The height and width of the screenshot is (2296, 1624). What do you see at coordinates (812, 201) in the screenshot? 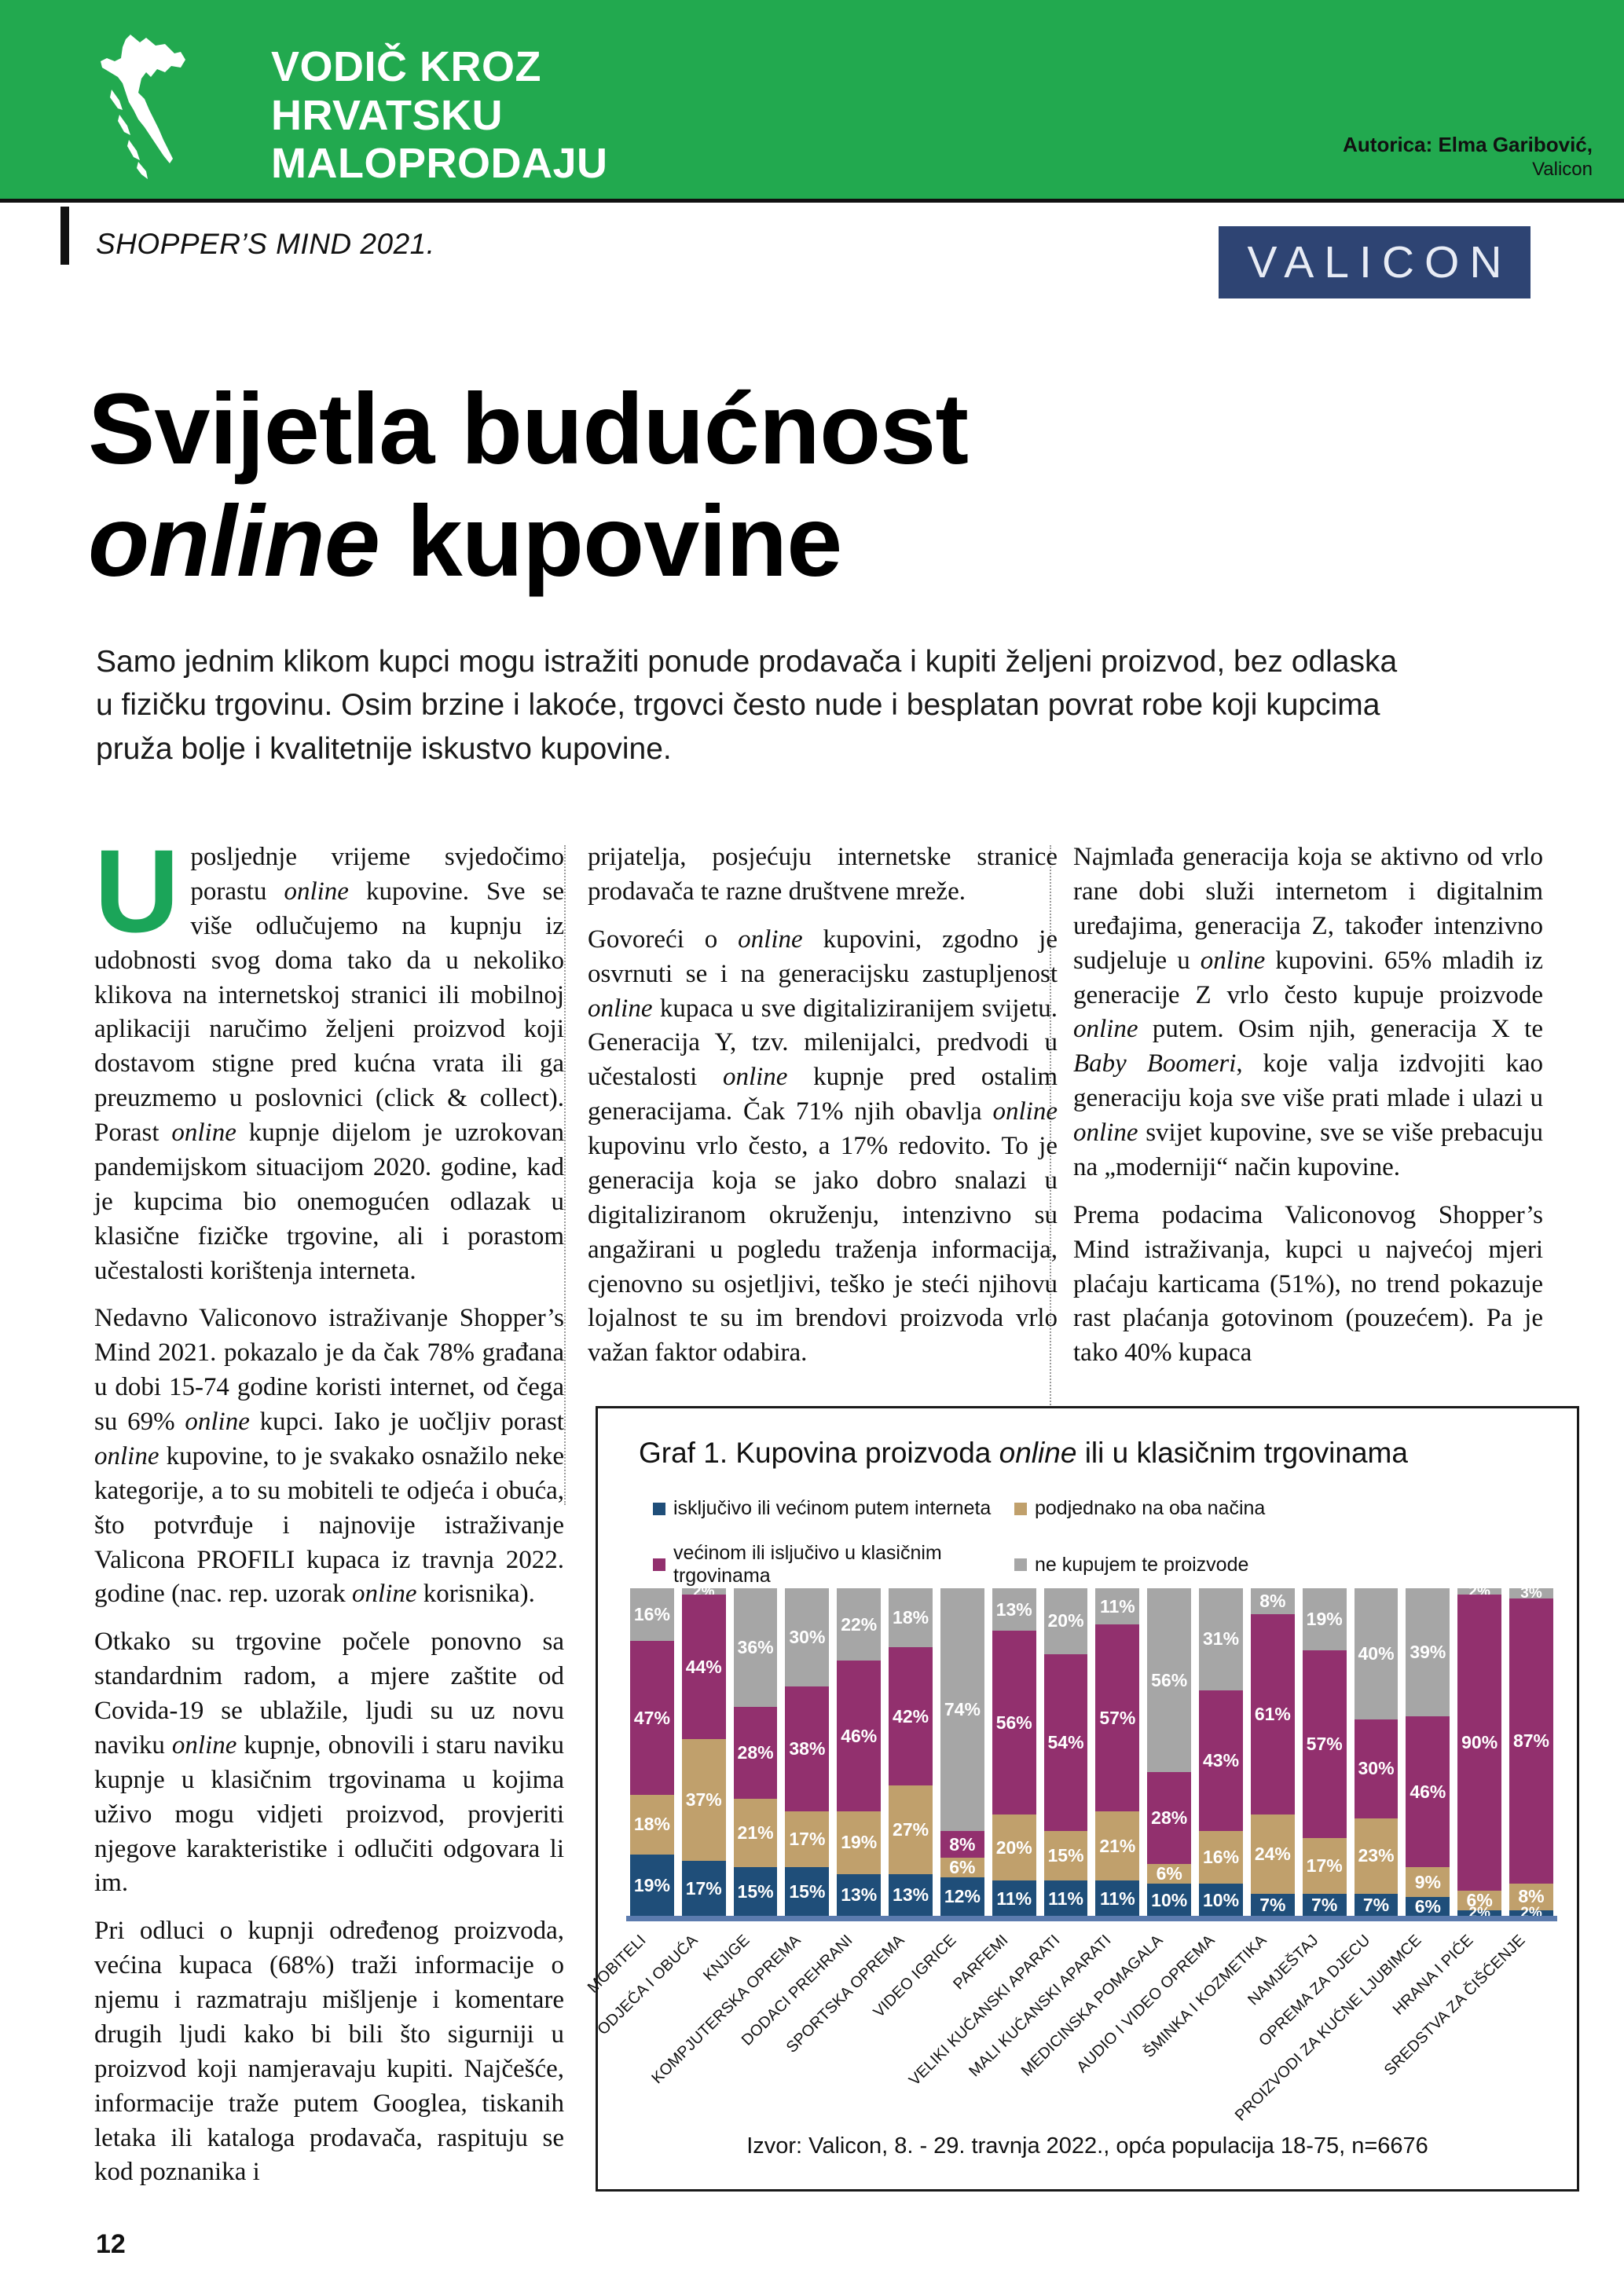
I see `header-divider` at bounding box center [812, 201].